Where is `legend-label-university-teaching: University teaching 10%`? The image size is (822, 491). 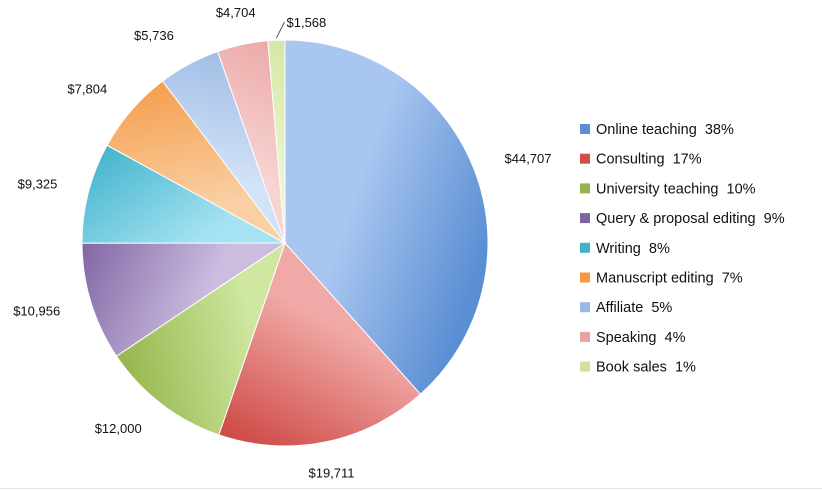
legend-label-university-teaching: University teaching 10% is located at coordinates (676, 189).